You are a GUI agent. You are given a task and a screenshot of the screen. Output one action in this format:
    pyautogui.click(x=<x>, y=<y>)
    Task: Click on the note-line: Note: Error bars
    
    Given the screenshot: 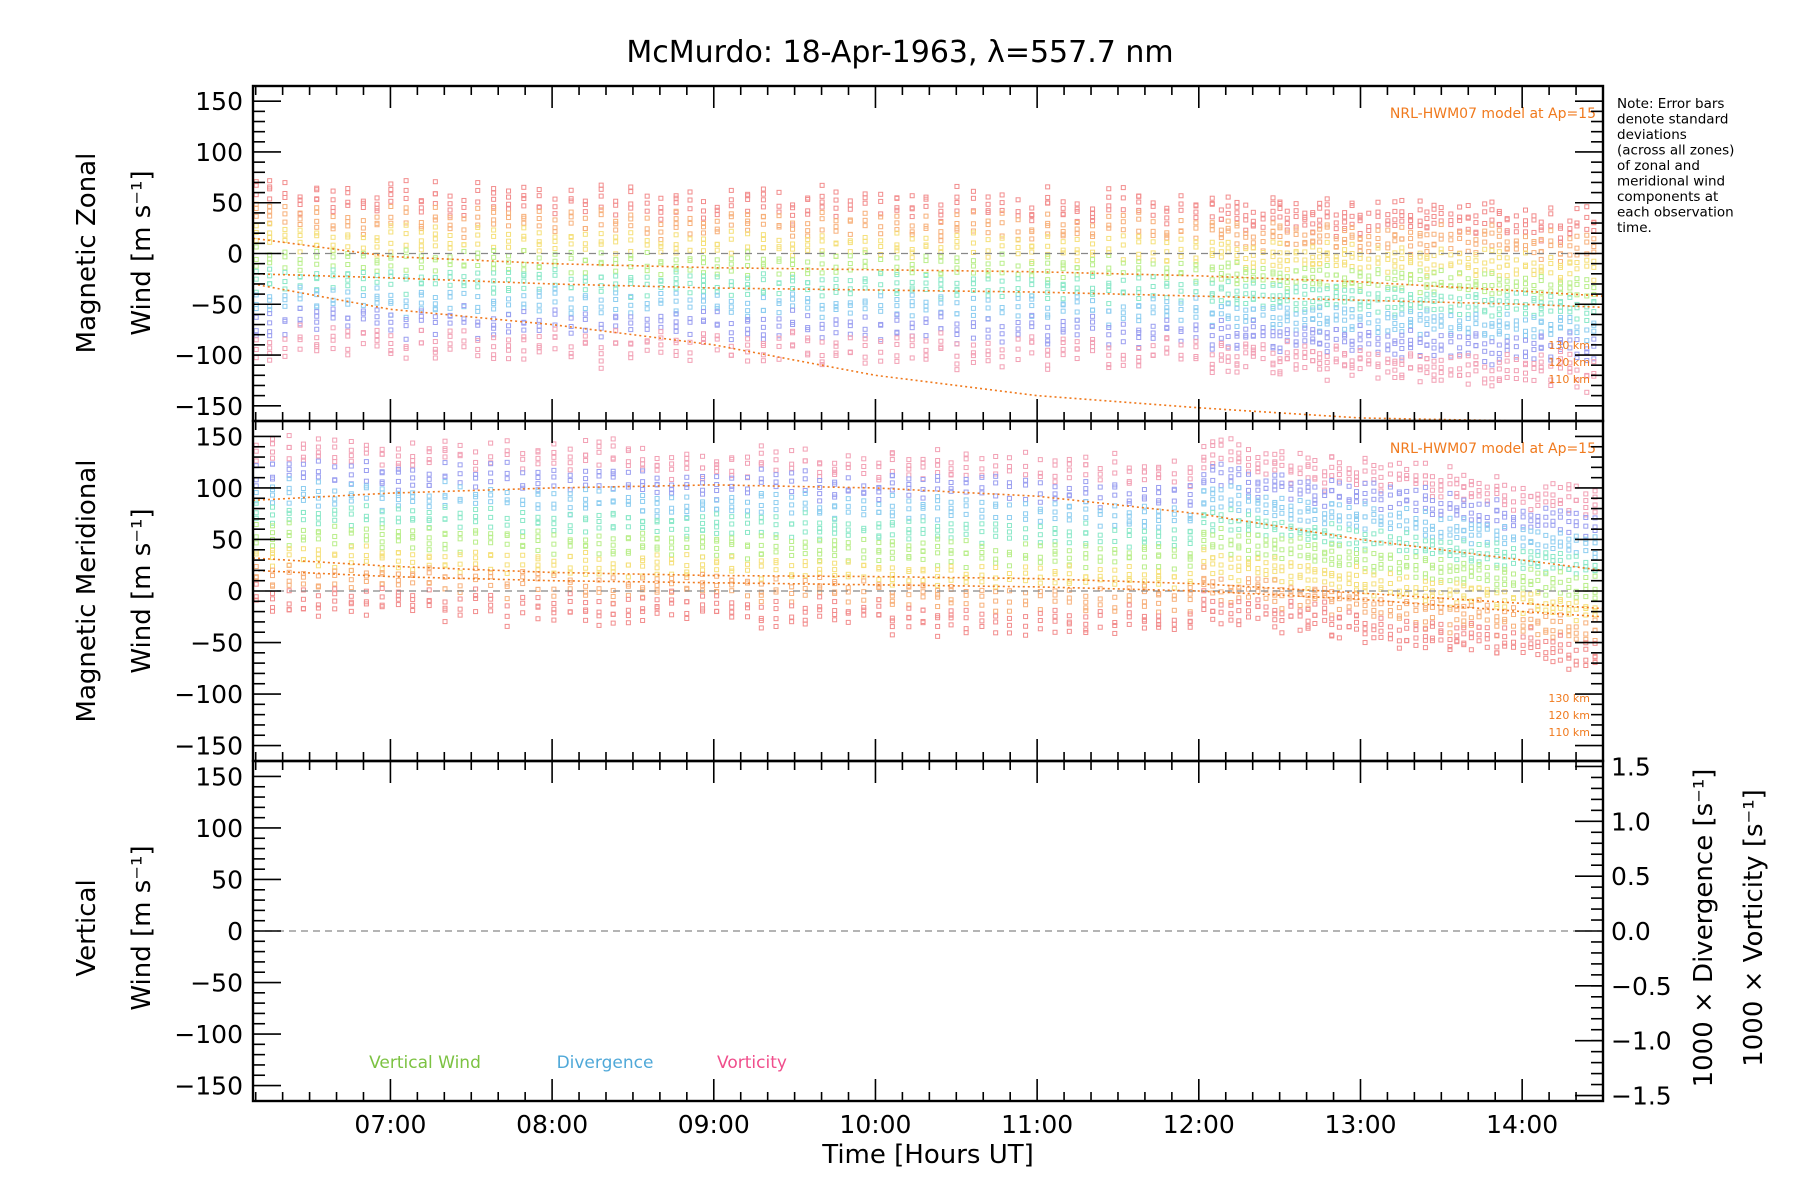 What is the action you would take?
    pyautogui.click(x=1670, y=104)
    